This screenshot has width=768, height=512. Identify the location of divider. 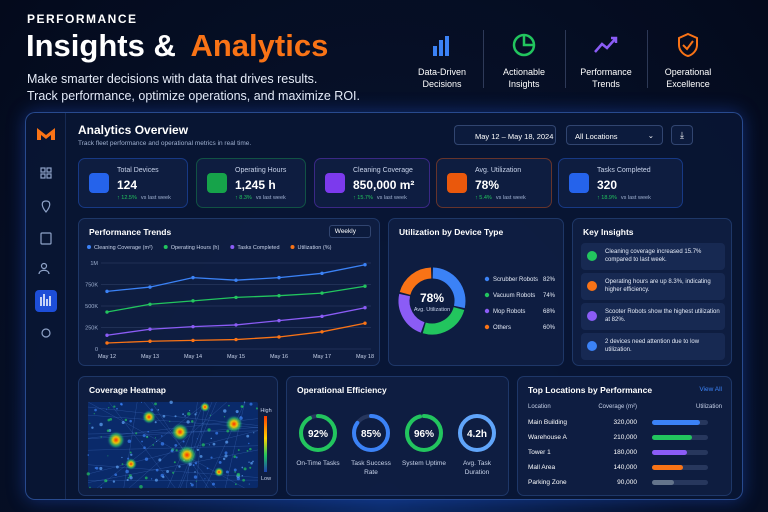
(565, 59).